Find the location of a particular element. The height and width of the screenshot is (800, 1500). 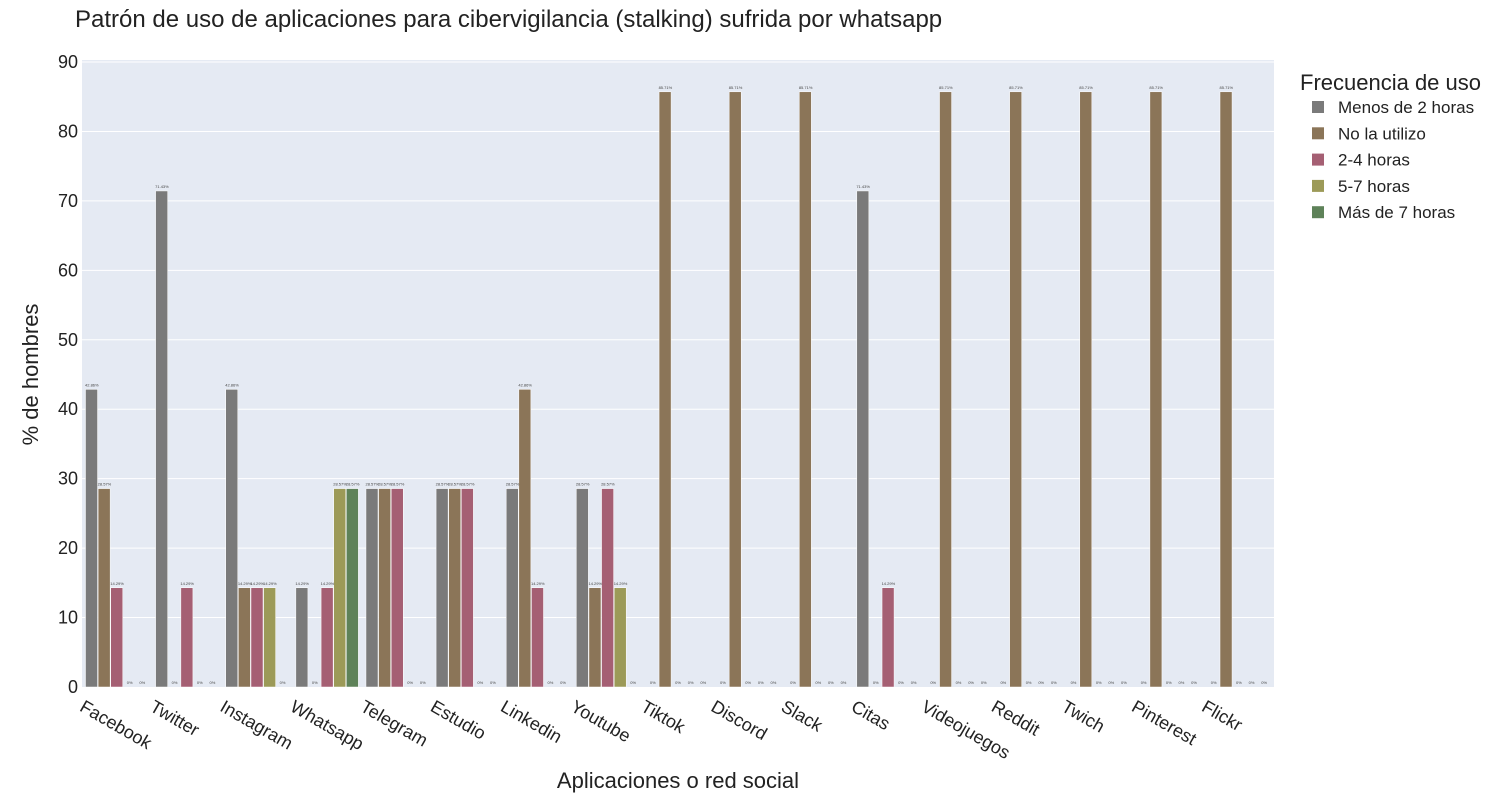

x-tick-label: Estudio is located at coordinates (458, 719).